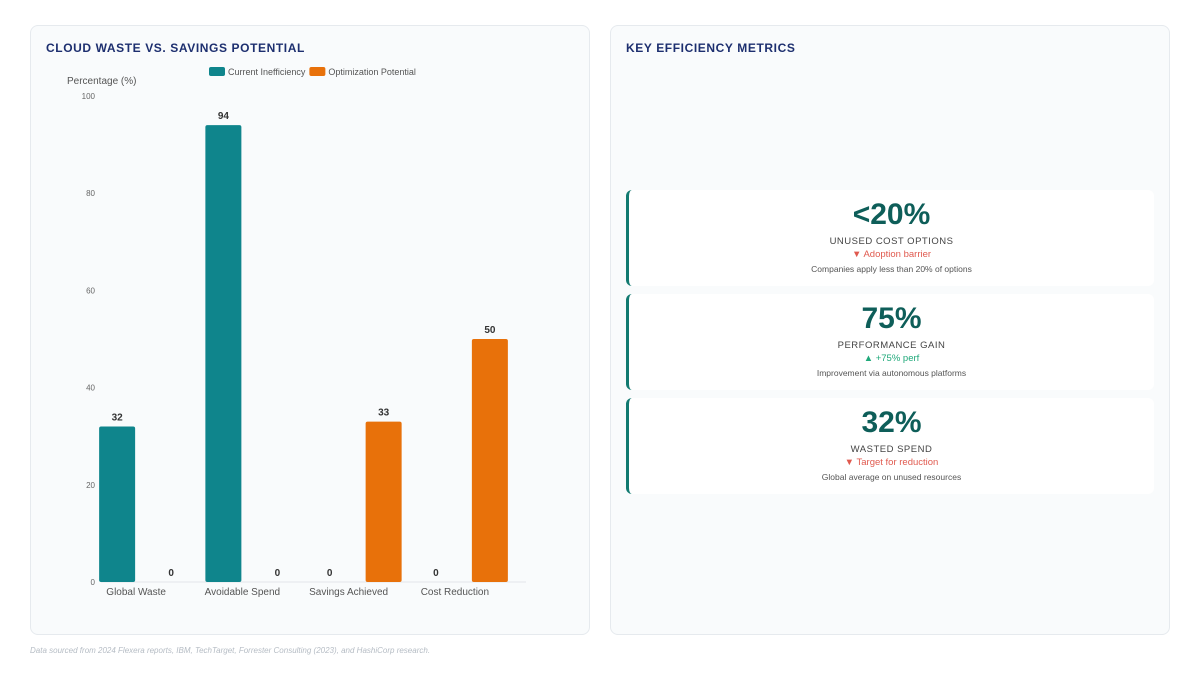 The height and width of the screenshot is (675, 1200). I want to click on metric-label: UNUSED COST OPTIONS, so click(891, 241).